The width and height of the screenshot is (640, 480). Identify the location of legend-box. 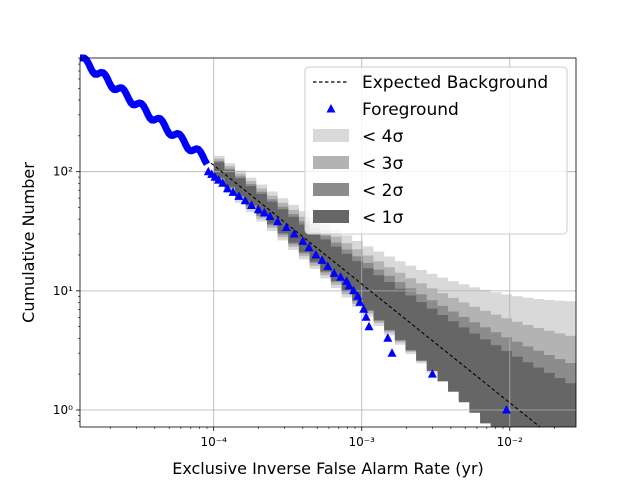
(436, 150).